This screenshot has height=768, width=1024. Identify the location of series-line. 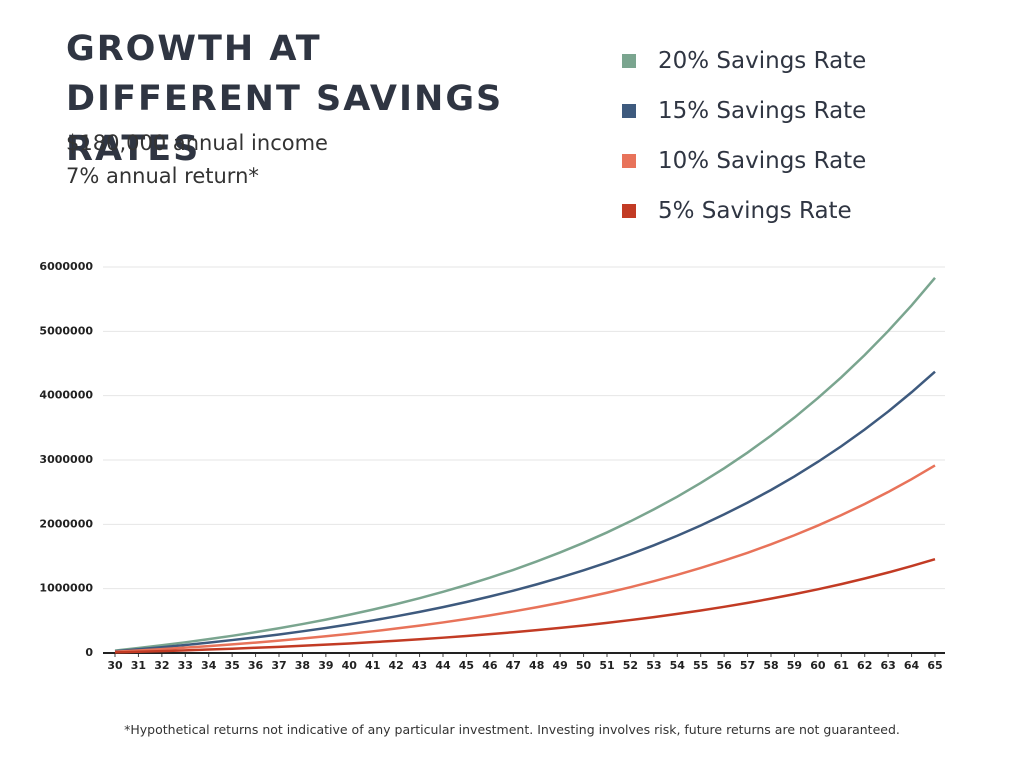
(525, 606).